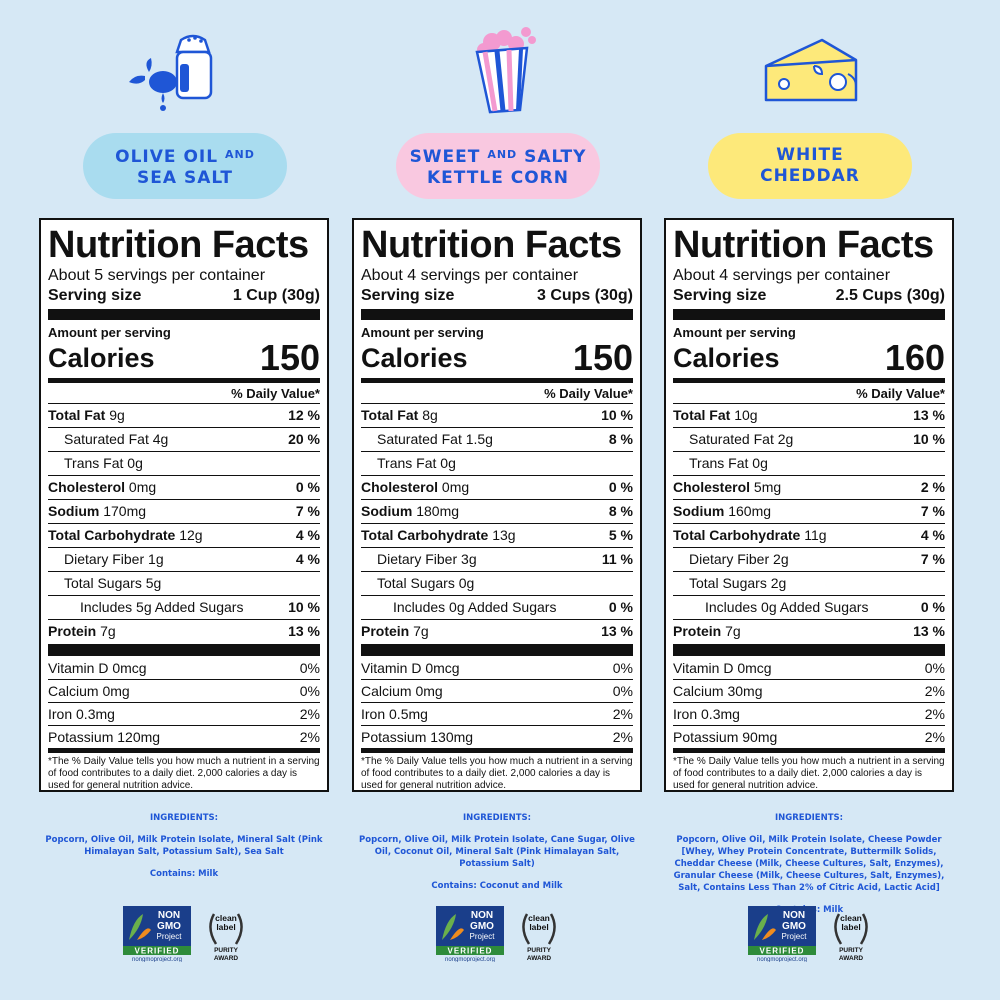 The width and height of the screenshot is (1000, 1000). Describe the element at coordinates (584, 295) in the screenshot. I see `serving-size-value: 3 Cups (30g)` at that location.